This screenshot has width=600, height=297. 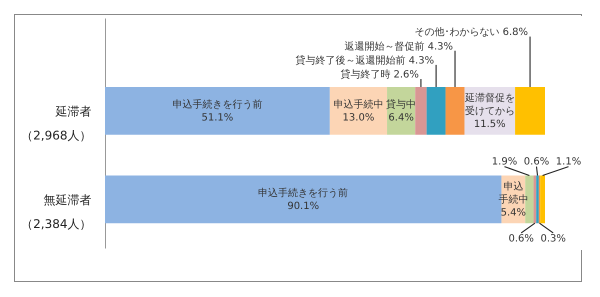 I want to click on text: その他･わからない 6.8%, so click(x=471, y=32).